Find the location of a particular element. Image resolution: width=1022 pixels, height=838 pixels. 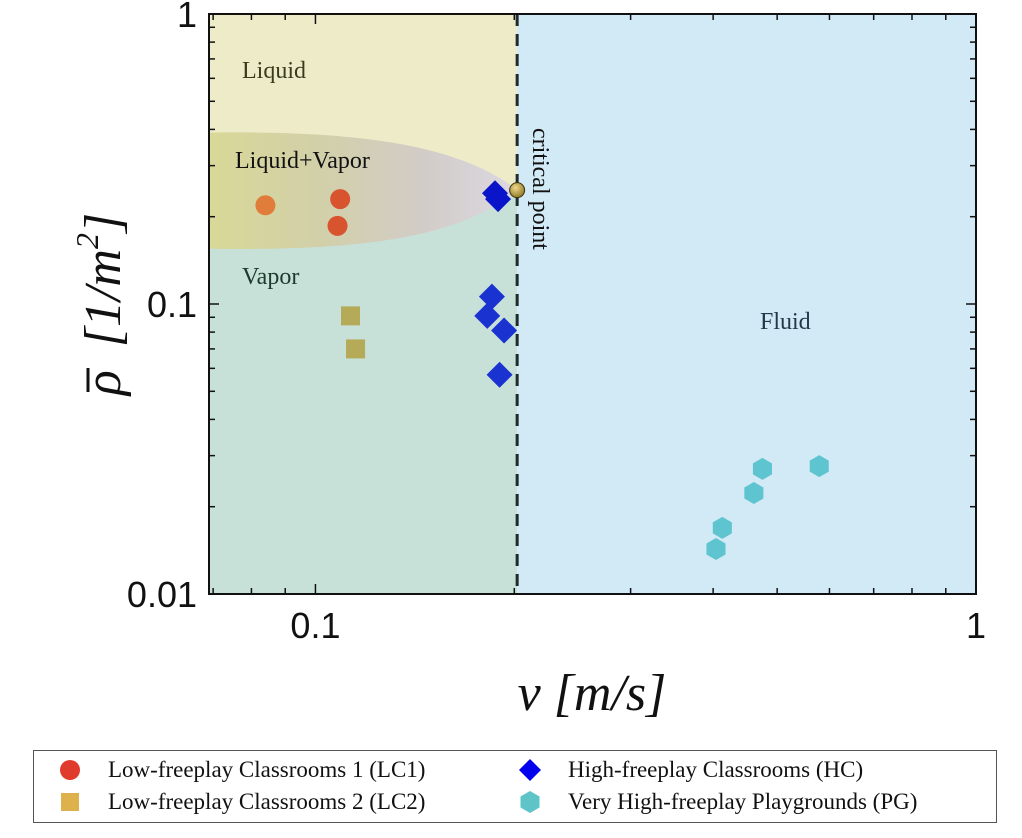

y-axis-title: ρ [1/m2] is located at coordinates (100, 305).